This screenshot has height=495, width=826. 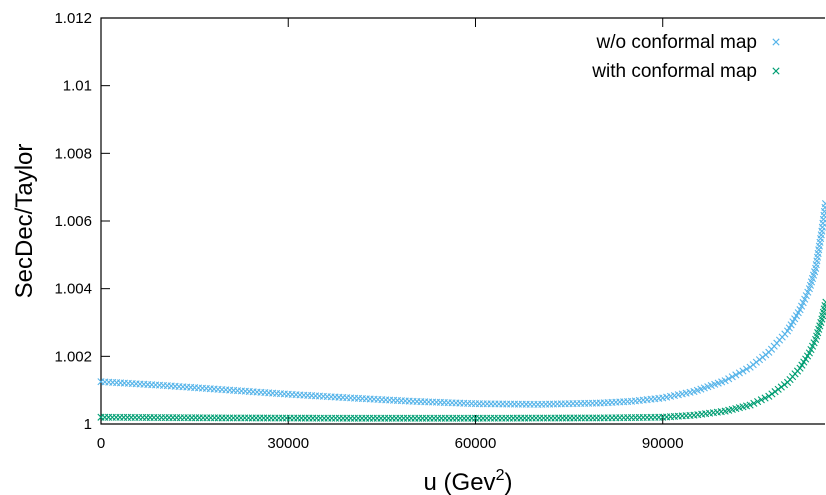 What do you see at coordinates (24, 221) in the screenshot?
I see `y-axis-label: SecDec/Taylor` at bounding box center [24, 221].